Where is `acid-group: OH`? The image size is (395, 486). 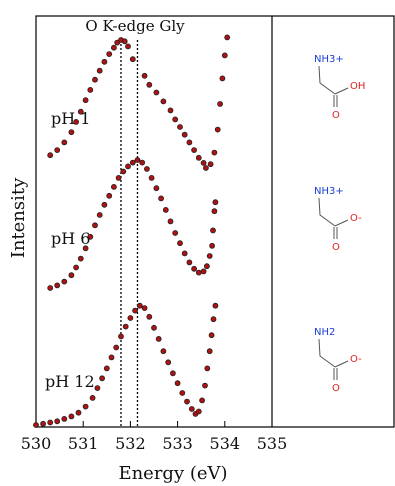
acid-group: OH is located at coordinates (357, 86).